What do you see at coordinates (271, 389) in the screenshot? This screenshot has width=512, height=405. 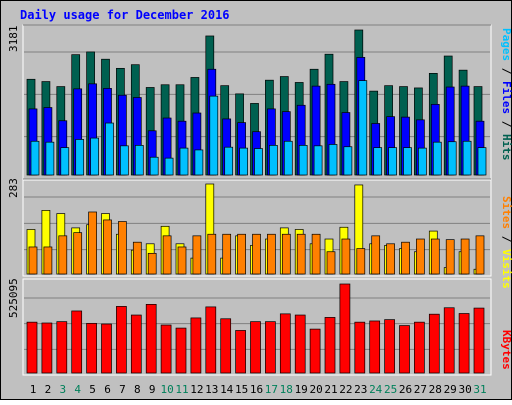 I see `x-tick-label-day-17: 17` at bounding box center [271, 389].